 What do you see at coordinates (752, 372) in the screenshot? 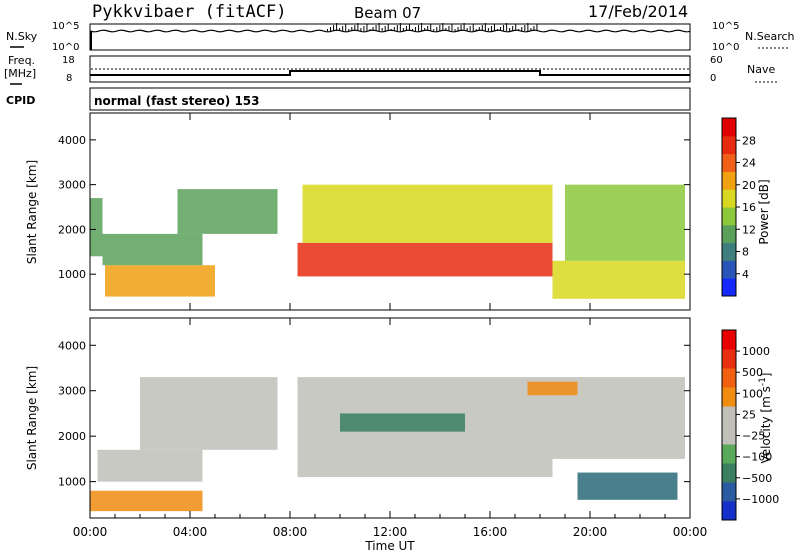
I see `colorbar-tick-label: 500` at bounding box center [752, 372].